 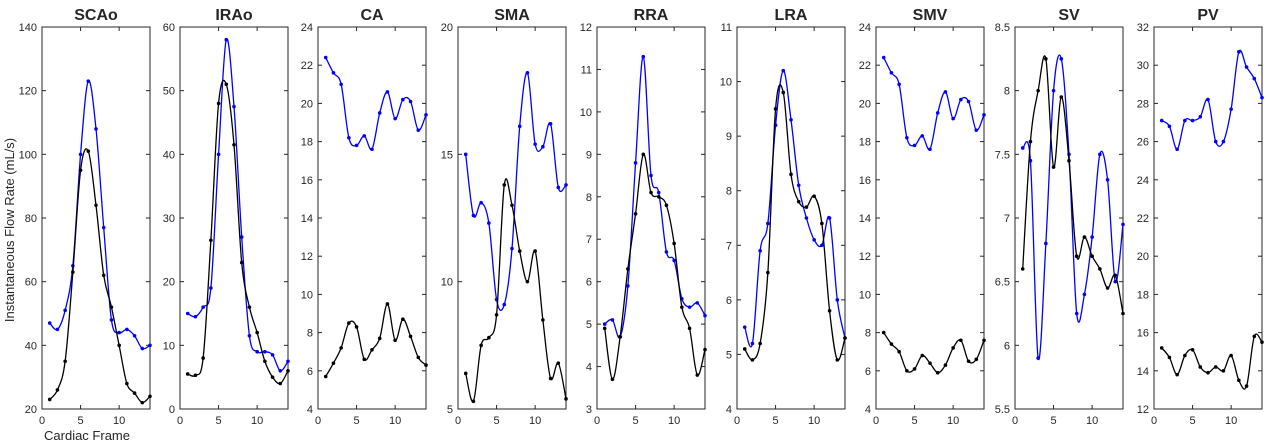 What do you see at coordinates (783, 217) in the screenshot?
I see `chart-panel-lra: LRA 4 5 6 7 8 9 10 11 0 5 10` at bounding box center [783, 217].